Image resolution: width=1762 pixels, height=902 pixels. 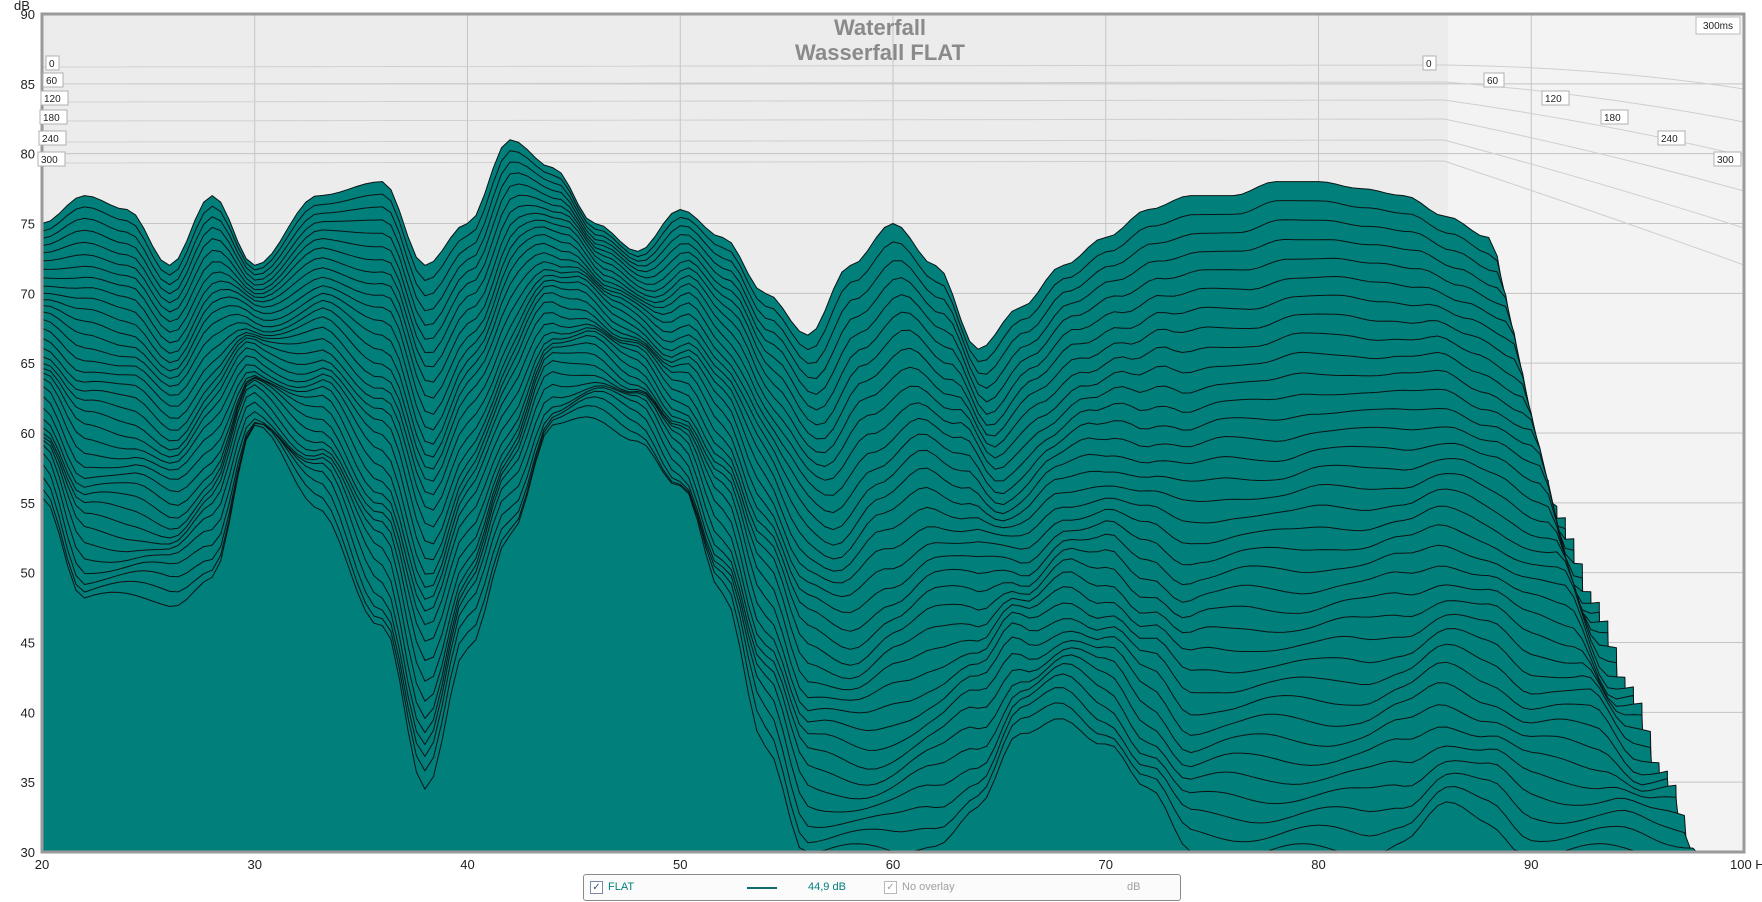 What do you see at coordinates (890, 887) in the screenshot?
I see `overlay-checkbox: ✓` at bounding box center [890, 887].